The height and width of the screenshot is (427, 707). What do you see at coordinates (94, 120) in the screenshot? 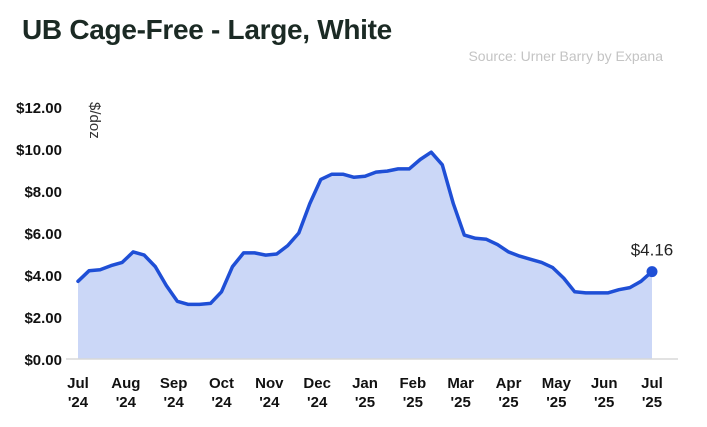
I see `y-axis-label: $/doz` at bounding box center [94, 120].